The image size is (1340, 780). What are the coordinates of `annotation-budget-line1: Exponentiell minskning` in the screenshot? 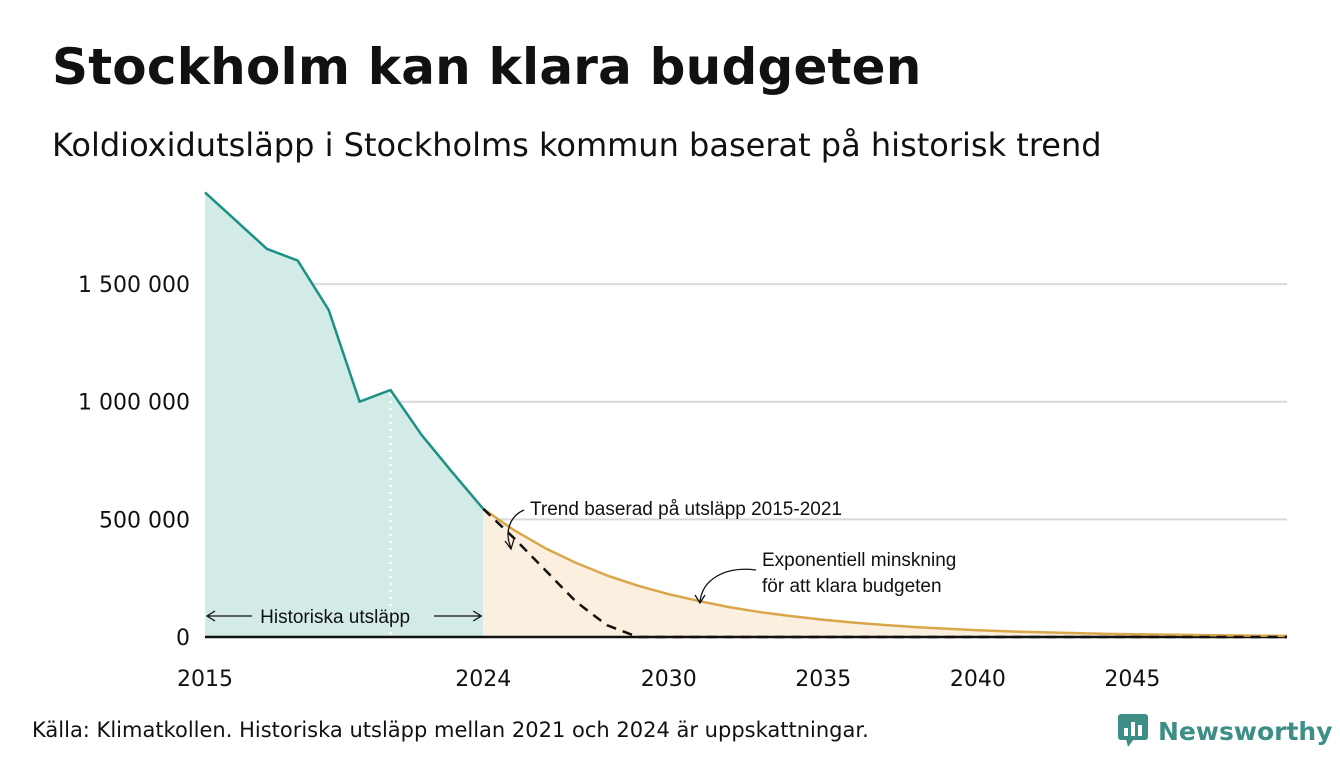 It's located at (859, 560).